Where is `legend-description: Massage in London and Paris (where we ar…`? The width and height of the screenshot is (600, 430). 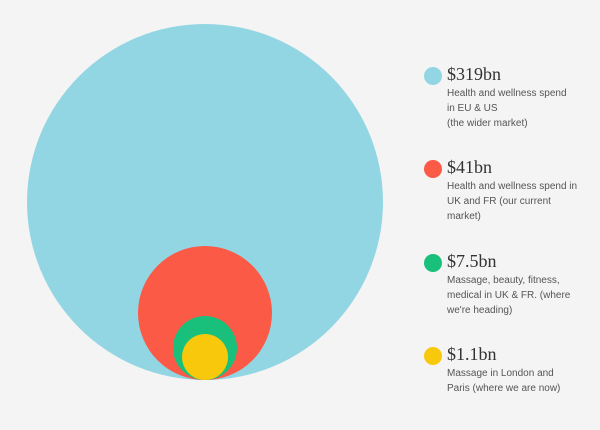 legend-description: Massage in London and Paris (where we ar… is located at coordinates (522, 381).